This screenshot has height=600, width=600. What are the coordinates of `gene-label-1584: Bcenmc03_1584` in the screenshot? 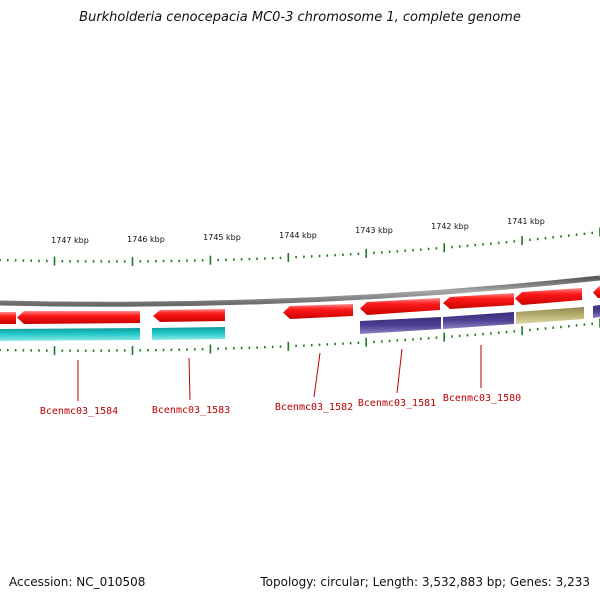 It's located at (79, 411).